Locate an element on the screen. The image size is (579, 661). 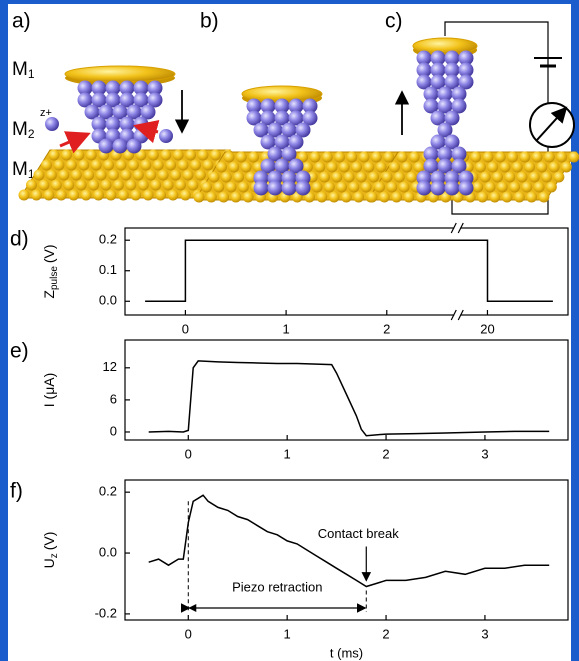
gold-electrode is located at coordinates (445, 46).